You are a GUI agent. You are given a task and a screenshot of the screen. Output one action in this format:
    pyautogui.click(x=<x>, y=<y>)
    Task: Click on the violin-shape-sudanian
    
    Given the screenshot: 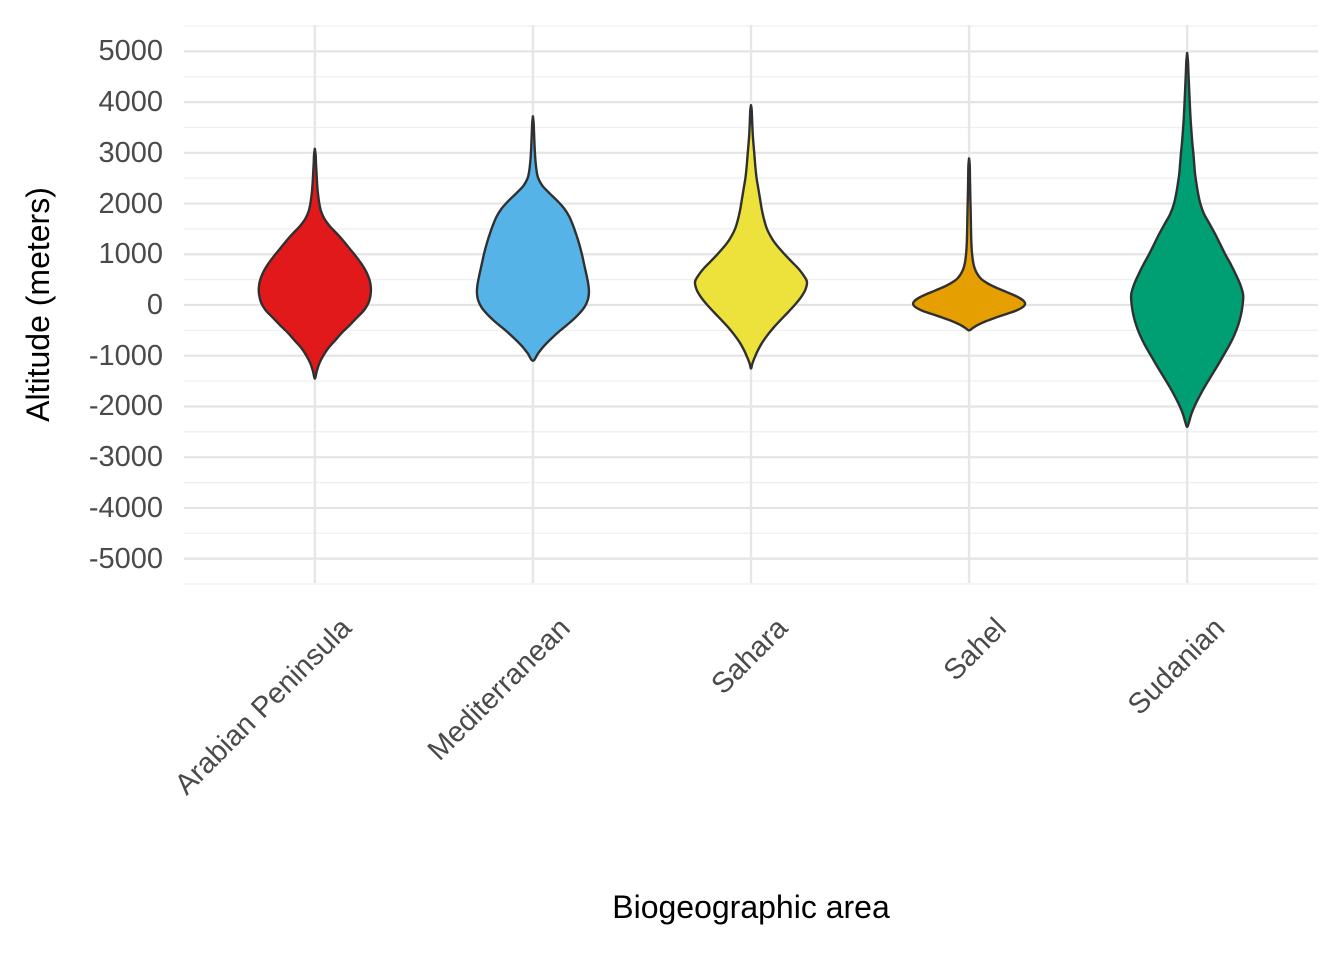 What is the action you would take?
    pyautogui.click(x=1187, y=239)
    